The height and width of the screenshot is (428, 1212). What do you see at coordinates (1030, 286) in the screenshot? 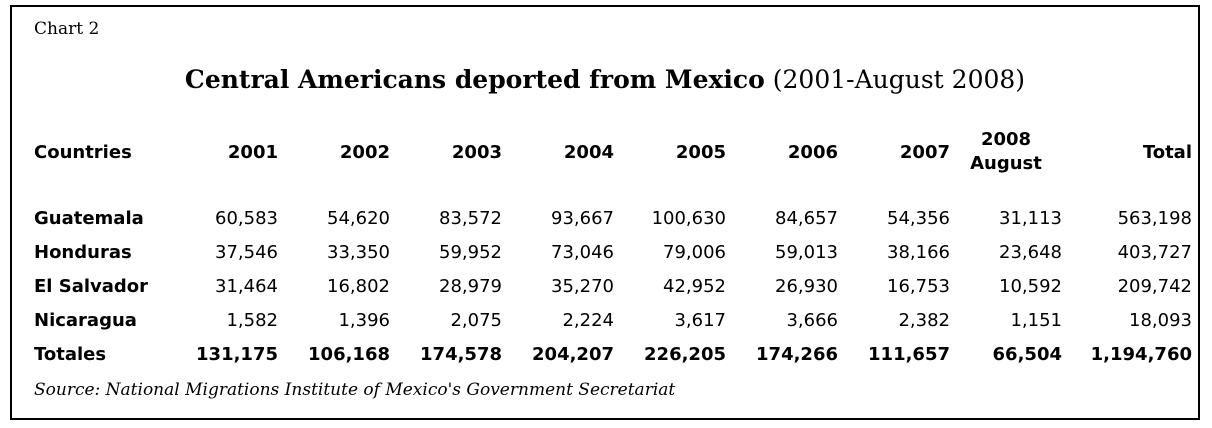
I see `table-cell: 10,592` at bounding box center [1030, 286].